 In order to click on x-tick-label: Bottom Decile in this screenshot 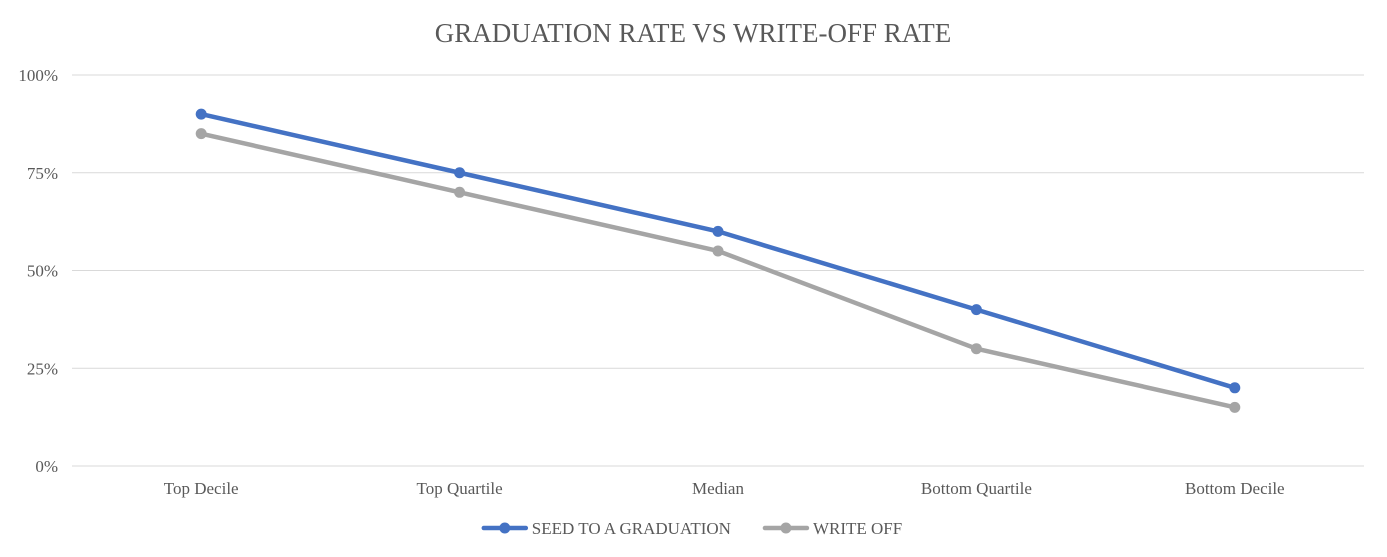, I will do `click(1235, 488)`.